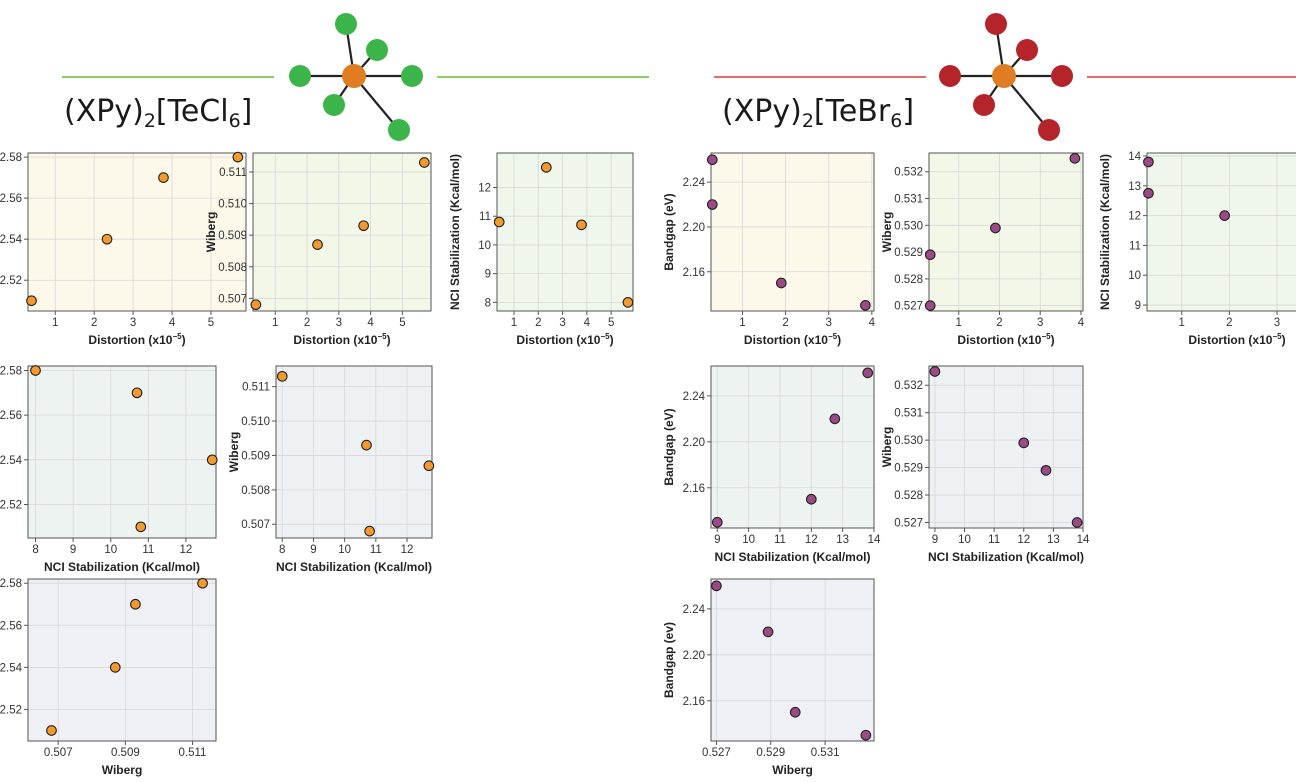  I want to click on y-tick-label: 0.529, so click(908, 469).